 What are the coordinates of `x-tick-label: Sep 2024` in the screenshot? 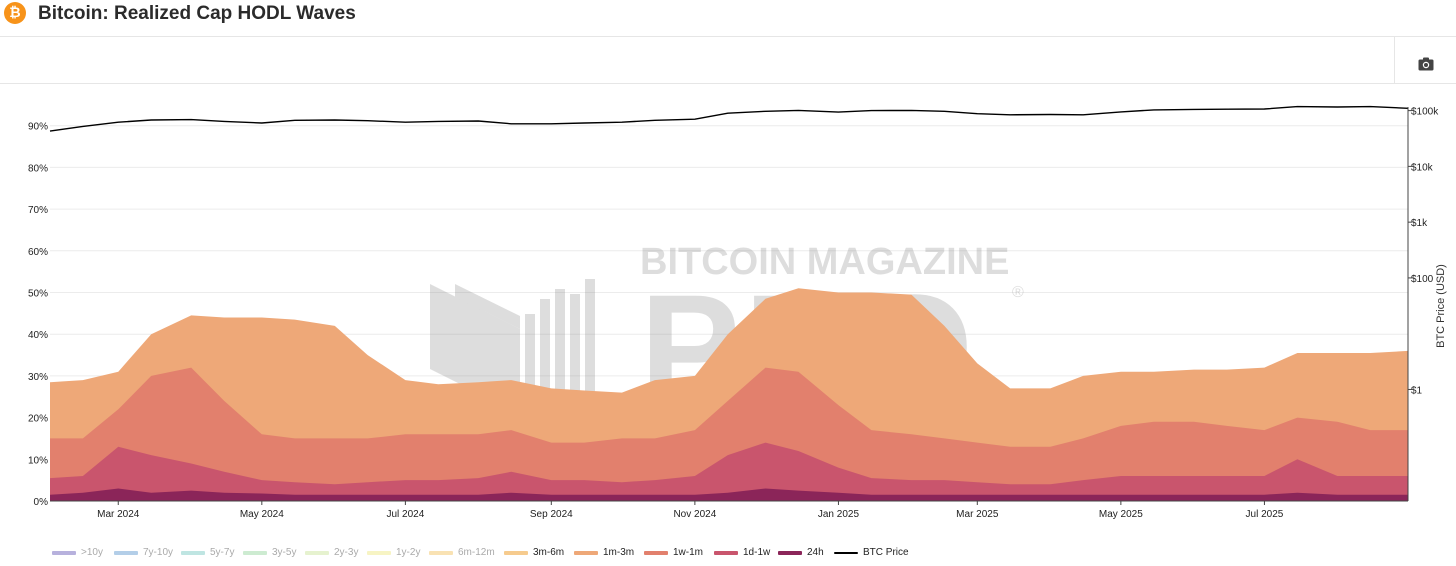 It's located at (551, 514).